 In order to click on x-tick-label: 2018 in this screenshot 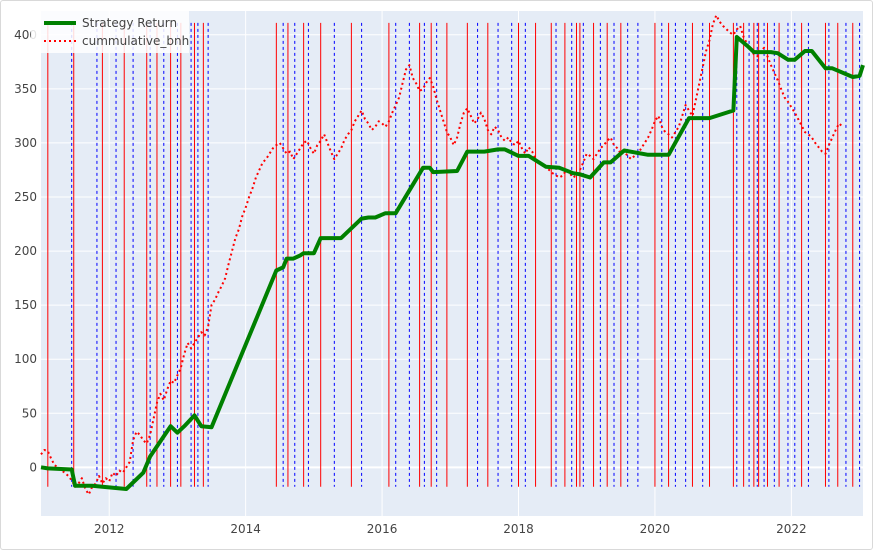, I will do `click(518, 529)`.